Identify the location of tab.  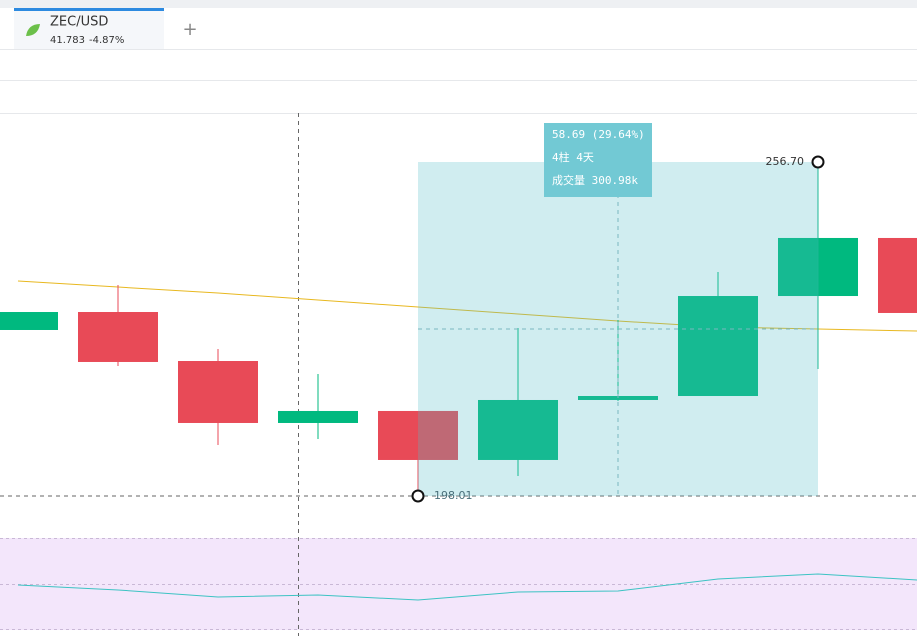
(89, 28).